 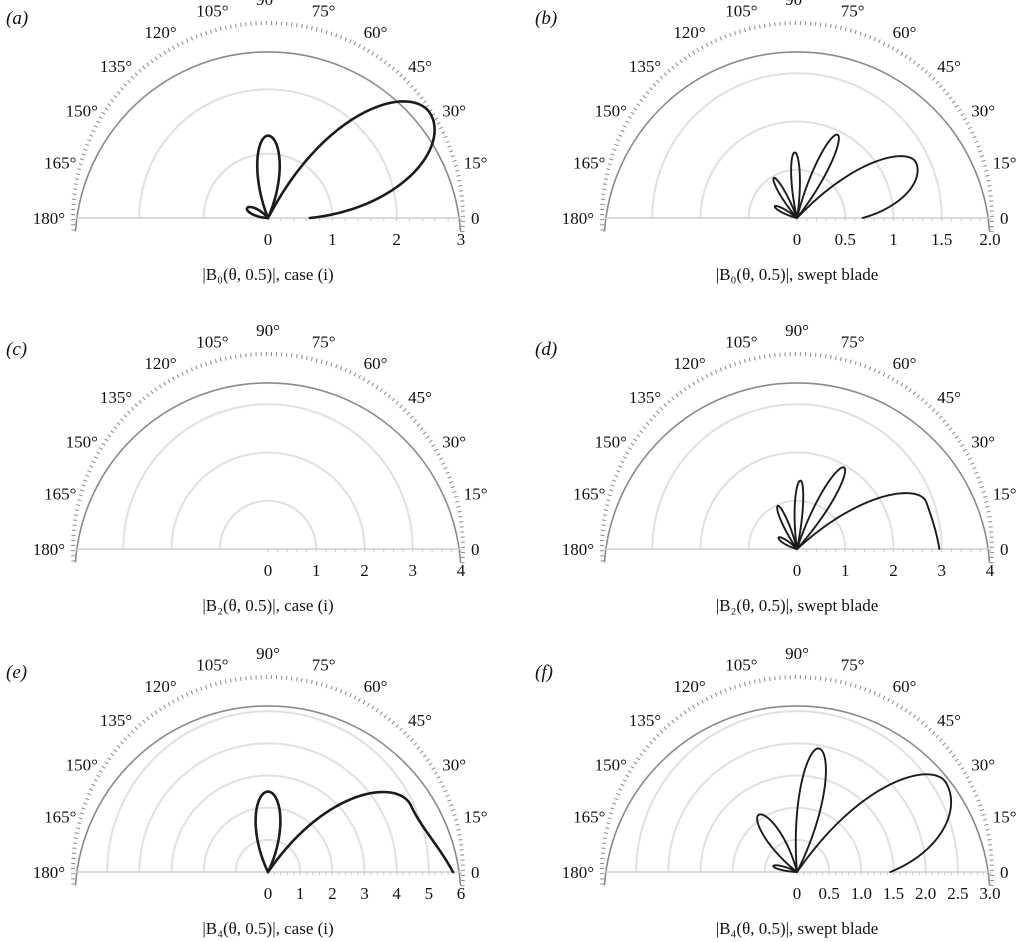 What do you see at coordinates (461, 239) in the screenshot?
I see `r-tick-label: 3` at bounding box center [461, 239].